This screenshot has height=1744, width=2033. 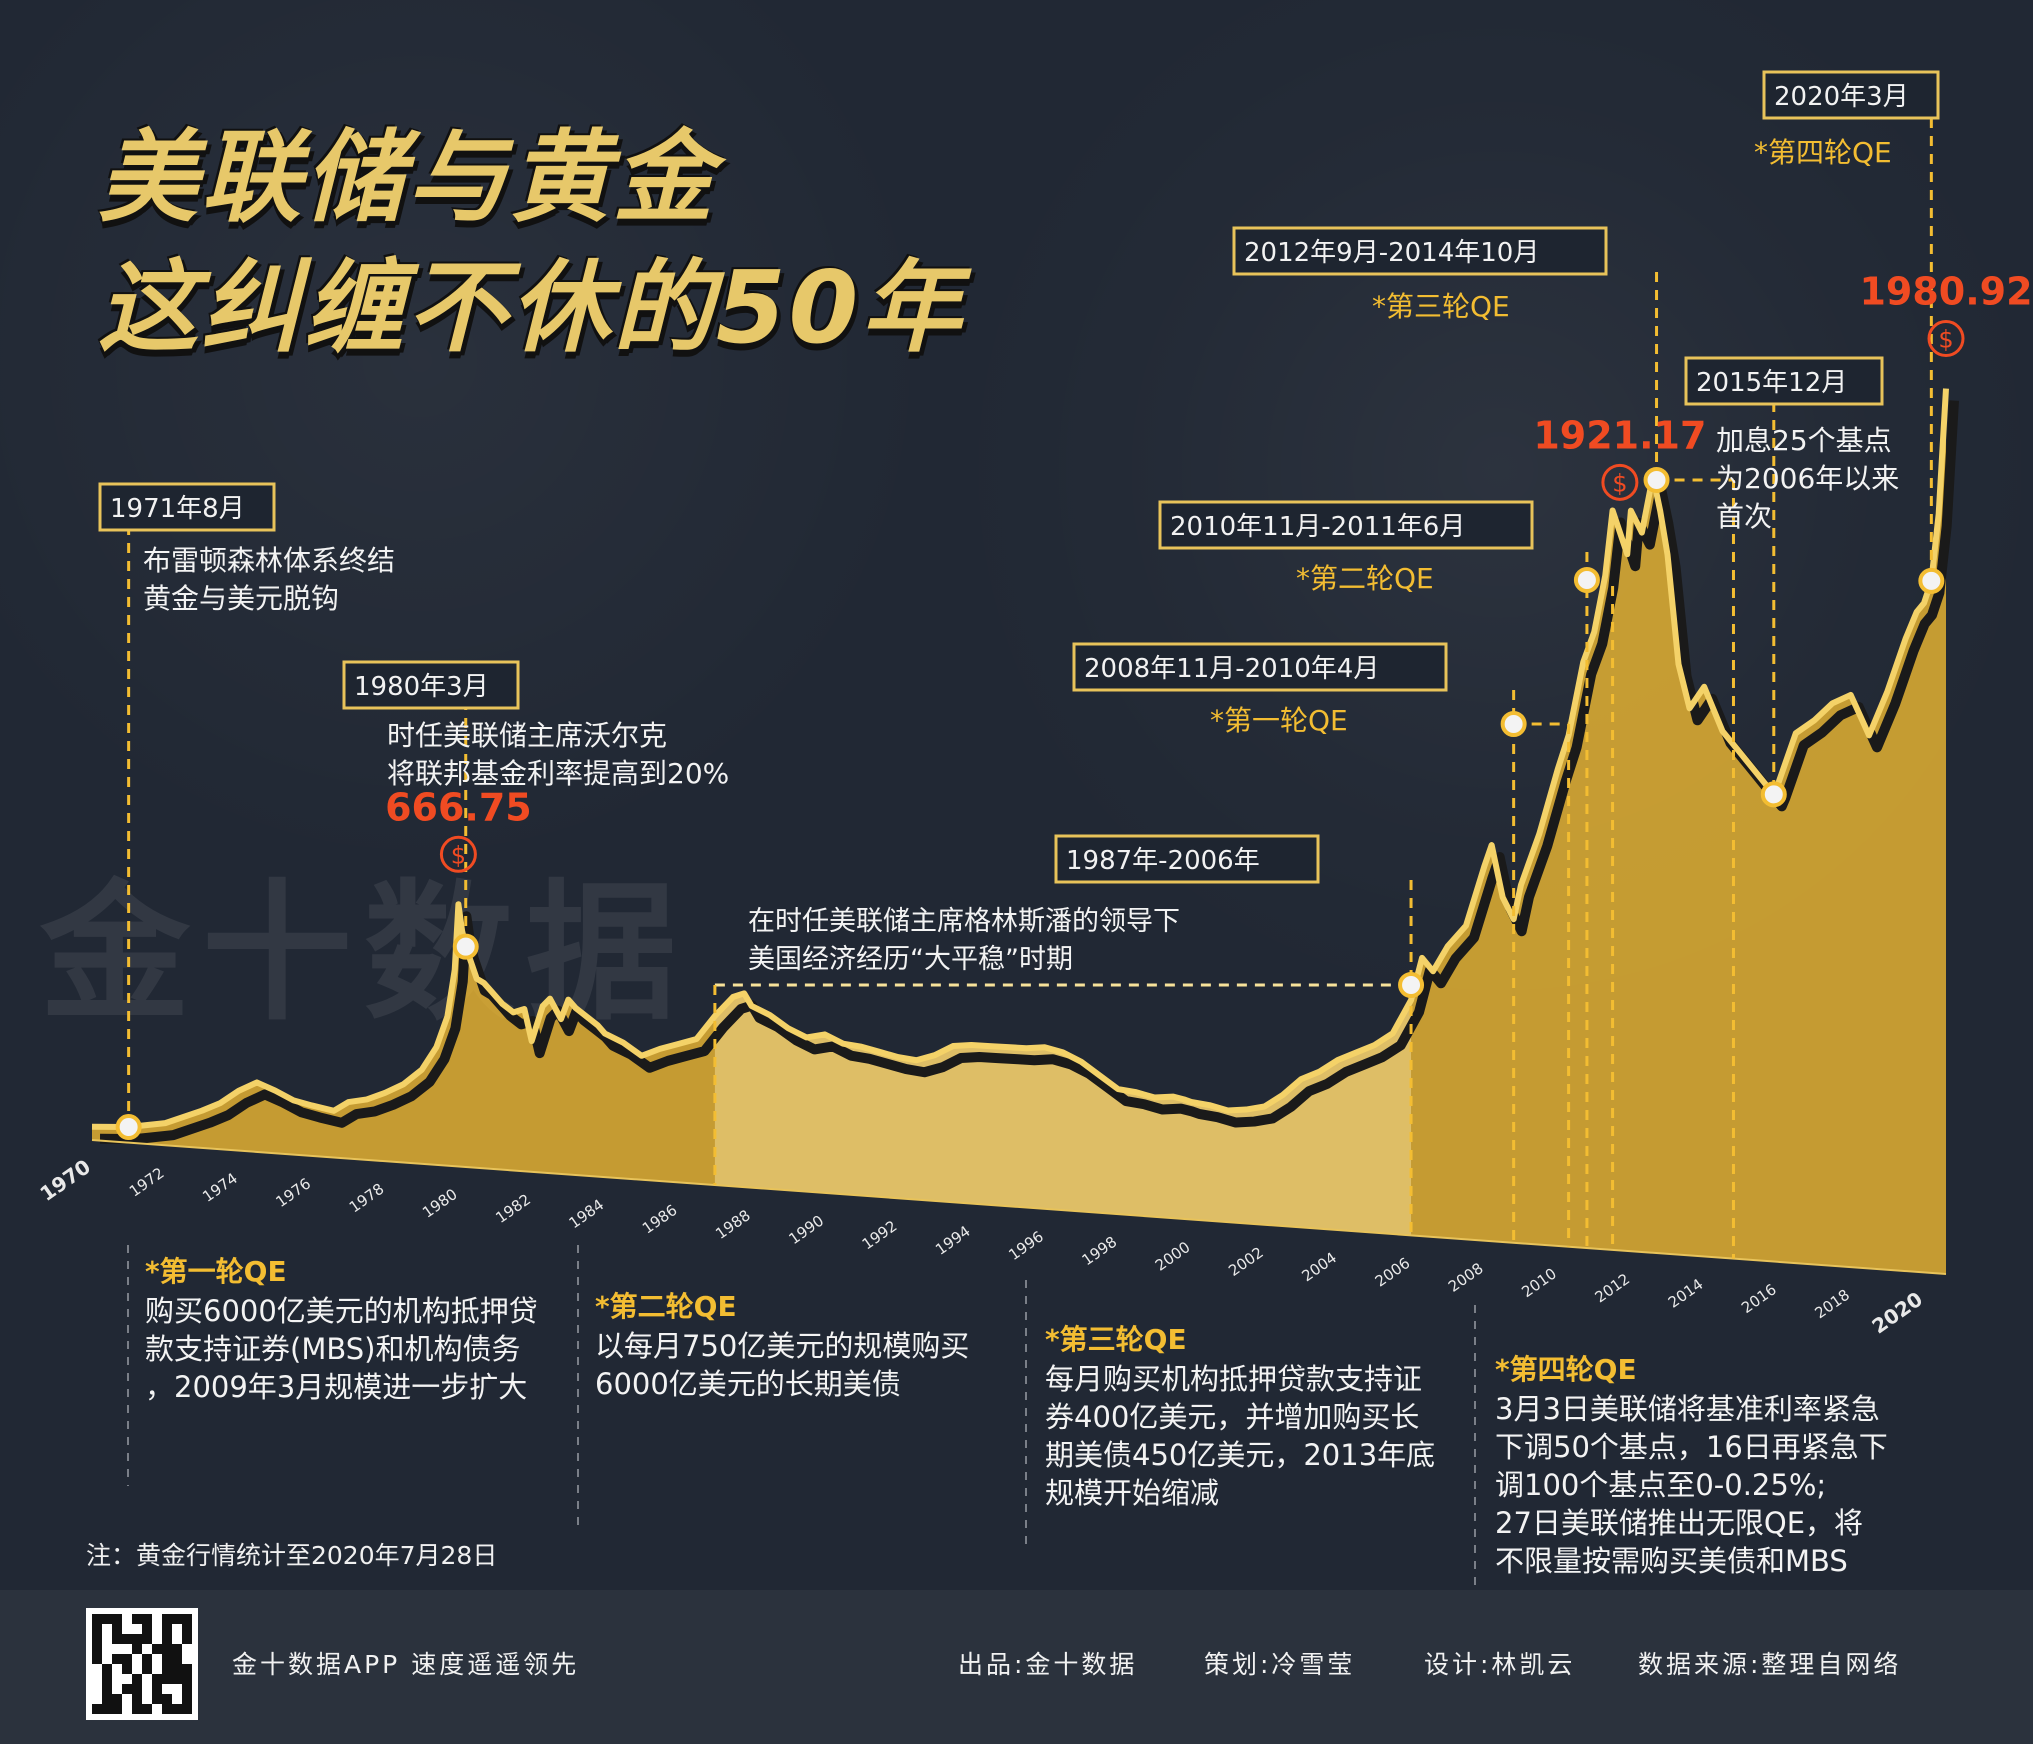 What do you see at coordinates (1231, 669) in the screenshot?
I see `event-qe1-label: 2008年11月-2010年4月` at bounding box center [1231, 669].